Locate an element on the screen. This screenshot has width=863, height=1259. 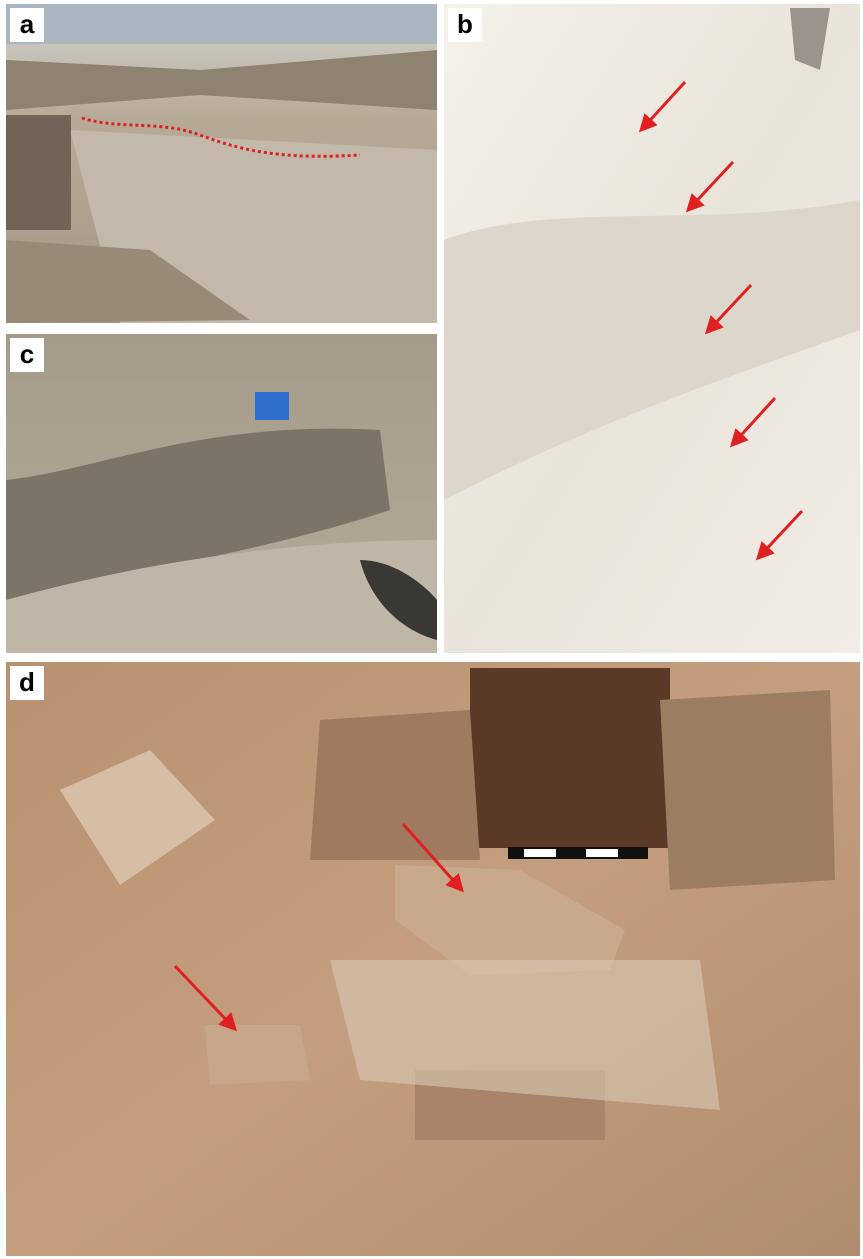
dotted-line is located at coordinates (221, 137).